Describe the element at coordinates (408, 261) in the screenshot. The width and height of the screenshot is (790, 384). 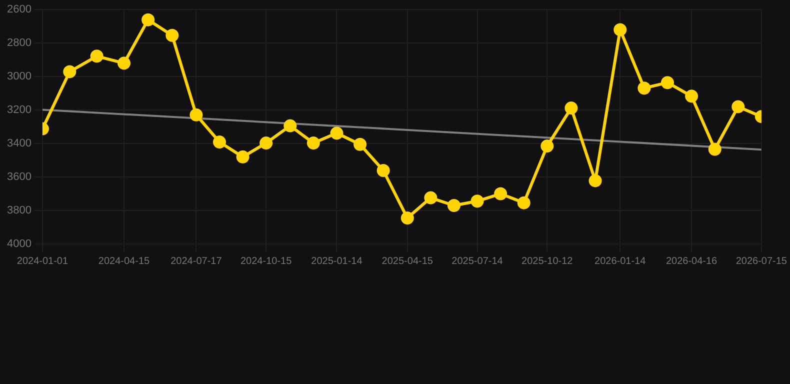
I see `x-tick-label: 2025-04-15` at that location.